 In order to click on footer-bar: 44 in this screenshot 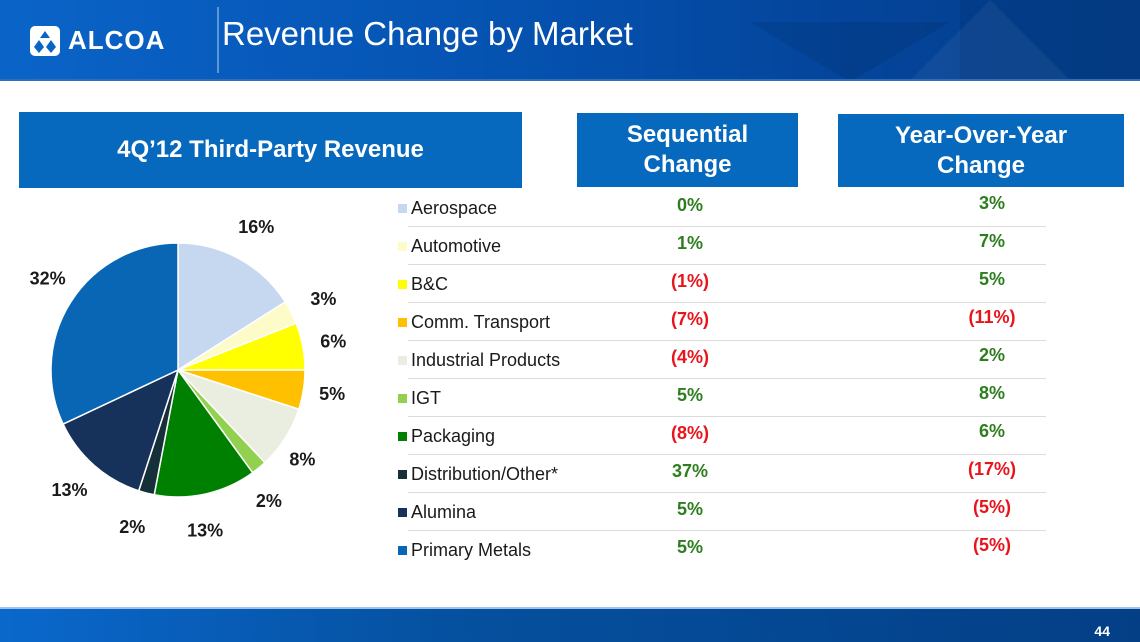, I will do `click(570, 624)`.